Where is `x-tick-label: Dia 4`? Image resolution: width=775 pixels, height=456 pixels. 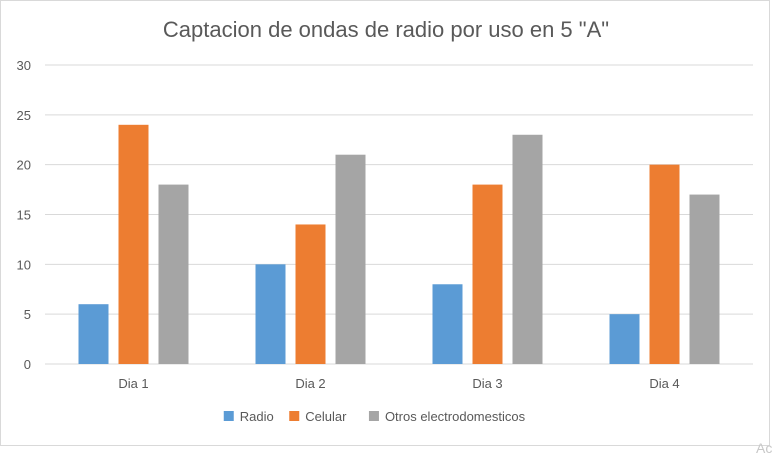 x-tick-label: Dia 4 is located at coordinates (664, 383).